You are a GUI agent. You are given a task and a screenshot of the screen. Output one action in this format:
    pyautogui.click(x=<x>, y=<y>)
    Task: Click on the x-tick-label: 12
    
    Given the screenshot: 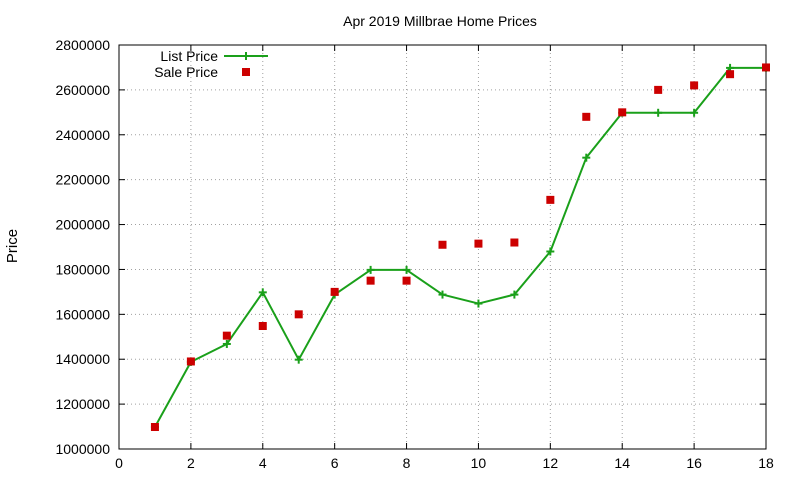 What is the action you would take?
    pyautogui.click(x=551, y=463)
    